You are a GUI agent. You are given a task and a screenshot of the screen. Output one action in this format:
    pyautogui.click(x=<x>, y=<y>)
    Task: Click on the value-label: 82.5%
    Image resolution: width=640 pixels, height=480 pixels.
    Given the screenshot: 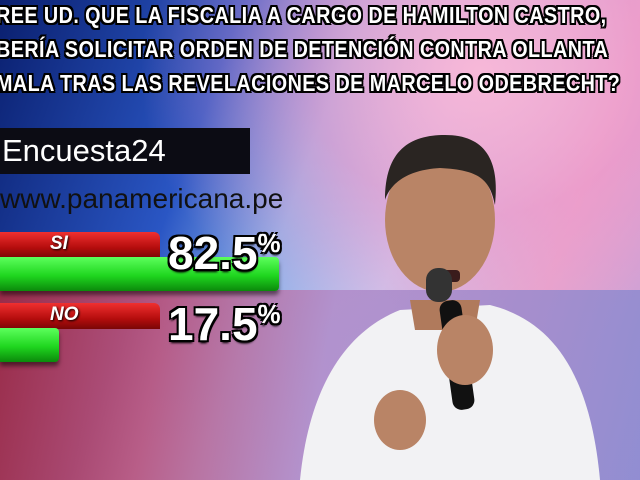 What is the action you would take?
    pyautogui.click(x=224, y=253)
    